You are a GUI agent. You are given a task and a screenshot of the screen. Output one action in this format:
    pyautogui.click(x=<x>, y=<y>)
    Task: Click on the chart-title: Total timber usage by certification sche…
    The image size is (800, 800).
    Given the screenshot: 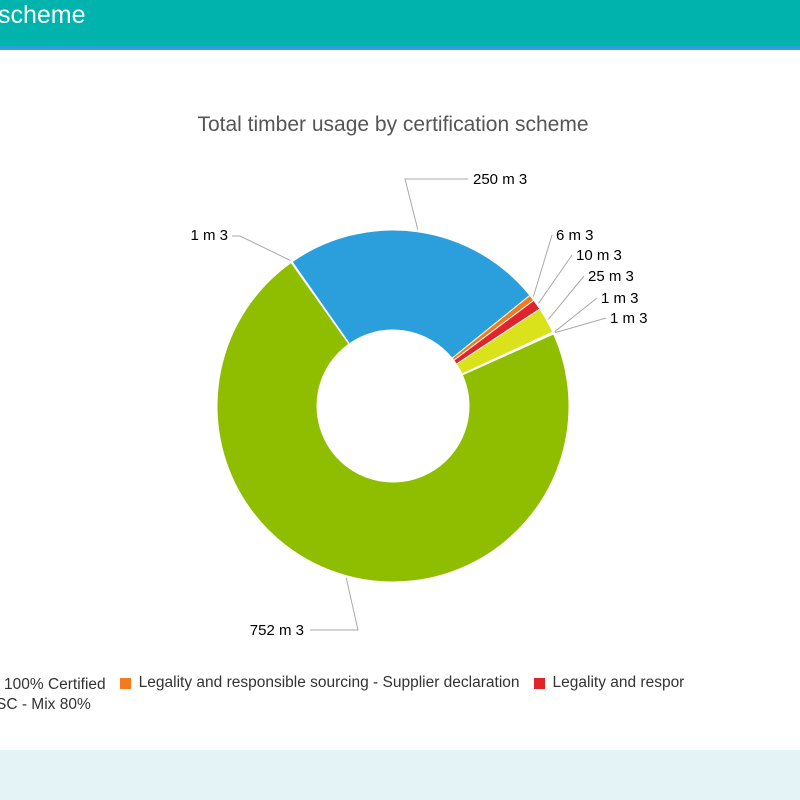 What is the action you would take?
    pyautogui.click(x=392, y=124)
    